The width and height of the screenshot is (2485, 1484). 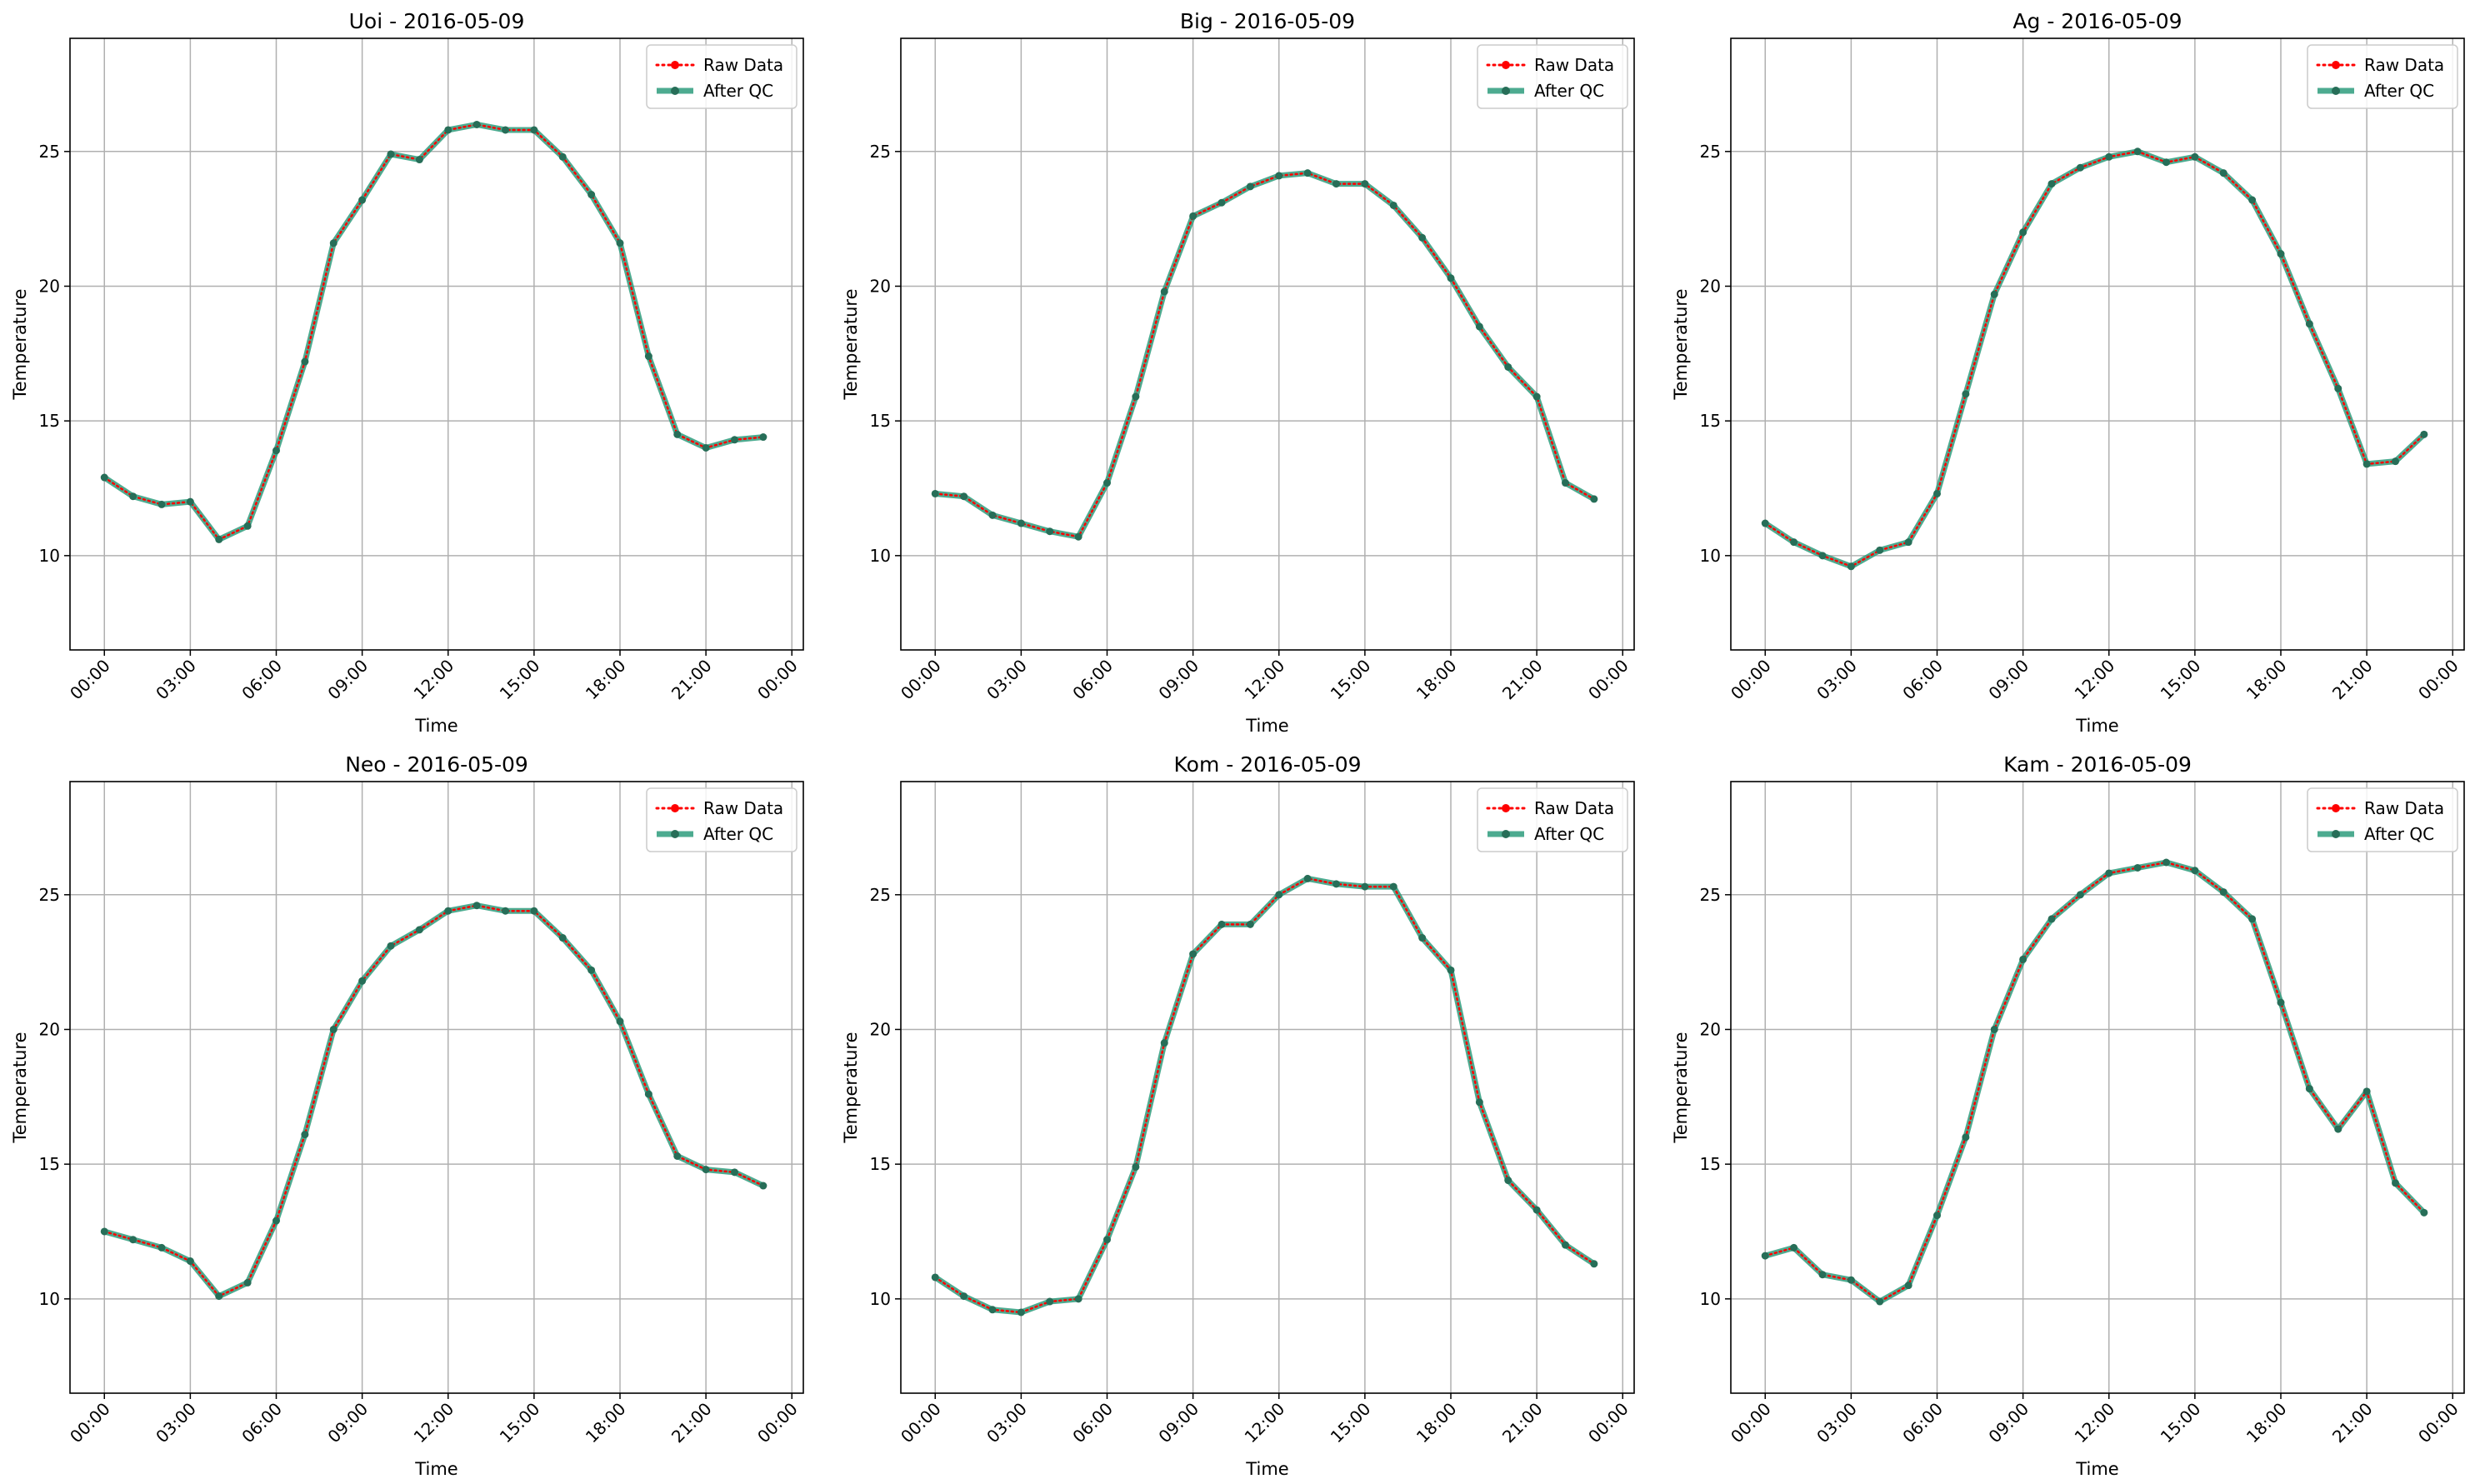 I want to click on y-tick-label: 25, so click(x=1710, y=152).